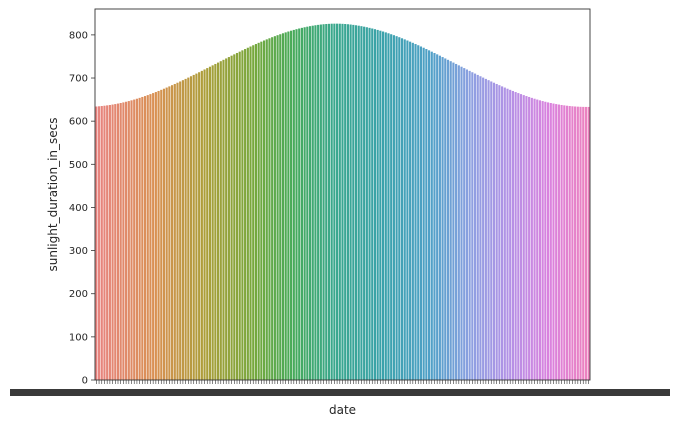 Image resolution: width=684 pixels, height=428 pixels. Describe the element at coordinates (342, 410) in the screenshot. I see `x-axis-label: date` at that location.